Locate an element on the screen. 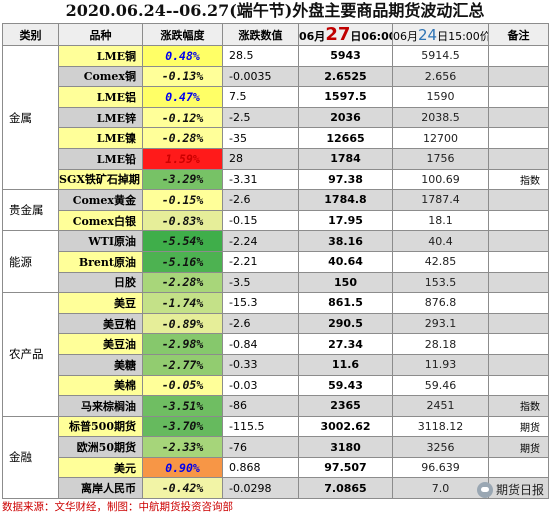  value-change: -2.5 is located at coordinates (260, 117).